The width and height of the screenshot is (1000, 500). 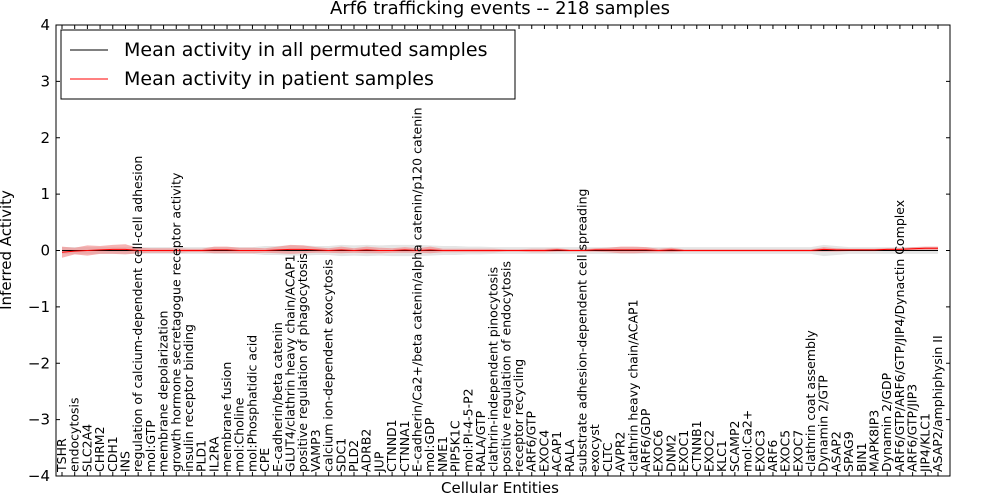 I want to click on x-tick-label: Dynamin 2/GDP, so click(x=886, y=422).